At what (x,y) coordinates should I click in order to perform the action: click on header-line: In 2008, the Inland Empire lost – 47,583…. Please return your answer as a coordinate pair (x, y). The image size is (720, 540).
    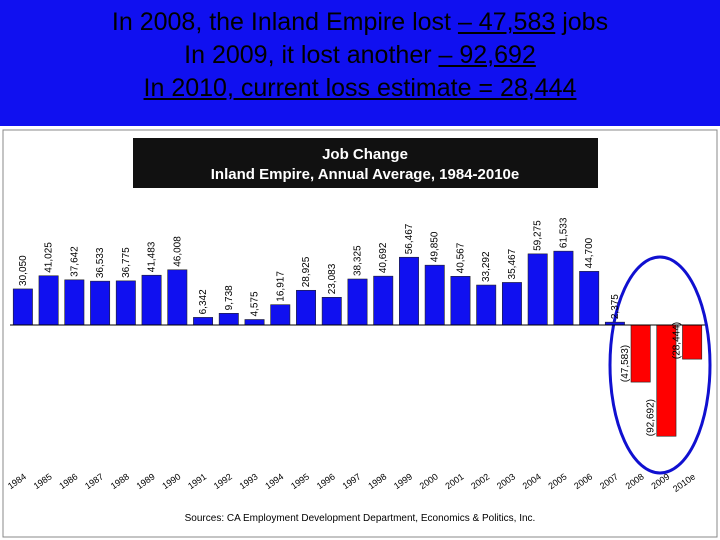
    Looking at the image, I should click on (360, 22).